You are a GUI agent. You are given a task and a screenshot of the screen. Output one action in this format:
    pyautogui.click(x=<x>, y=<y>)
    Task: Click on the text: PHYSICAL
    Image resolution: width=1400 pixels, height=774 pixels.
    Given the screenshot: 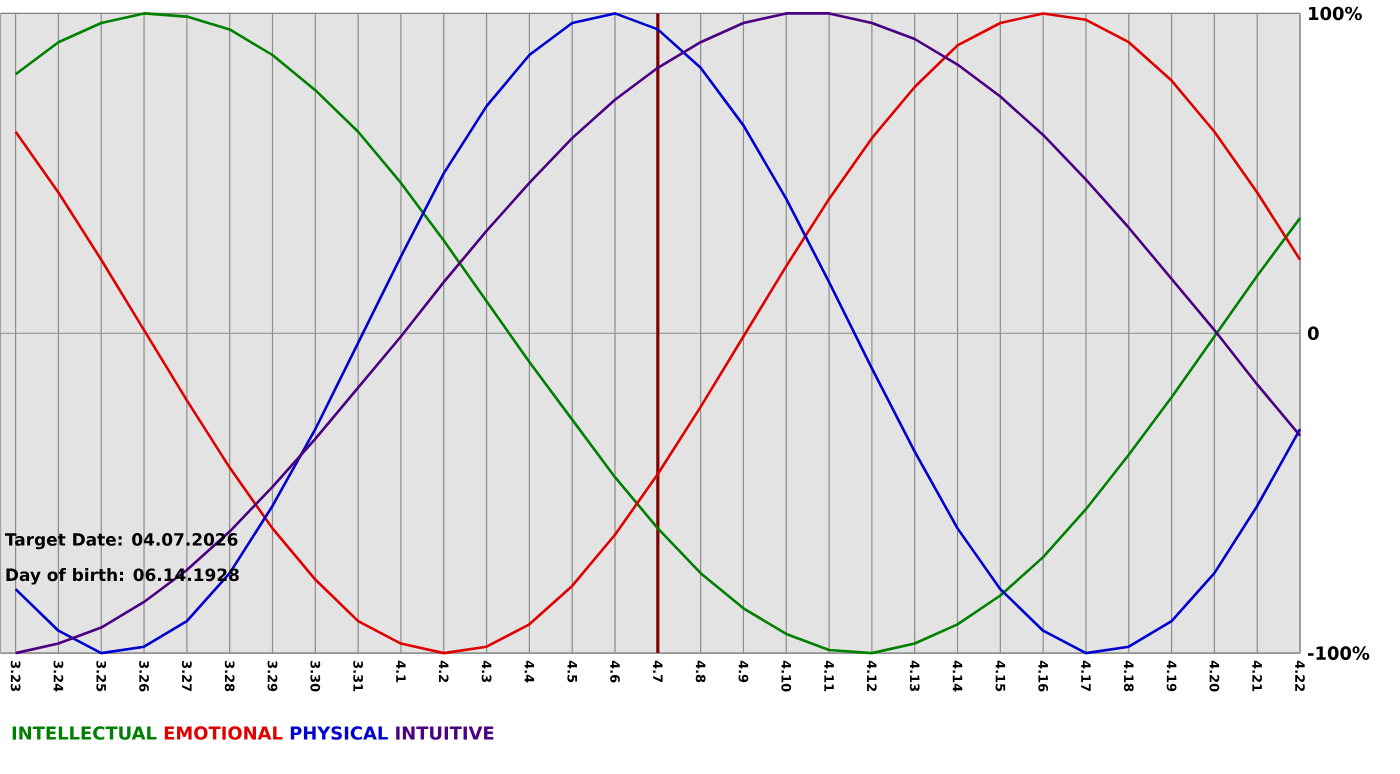 What is the action you would take?
    pyautogui.click(x=339, y=733)
    